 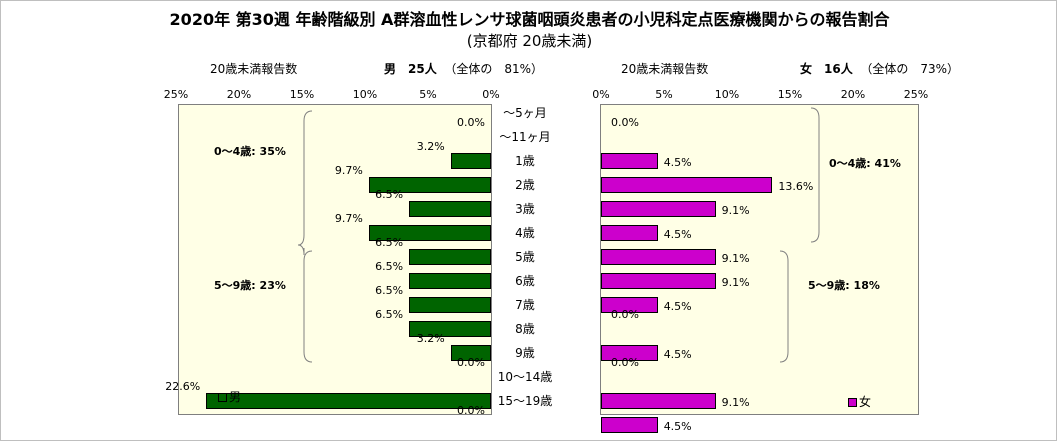 I want to click on male-legend-swatch, so click(x=222, y=397).